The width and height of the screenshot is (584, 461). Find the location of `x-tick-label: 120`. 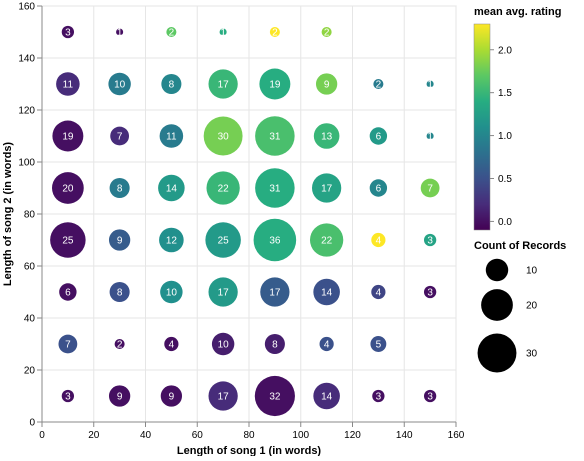

x-tick-label: 120 is located at coordinates (352, 435).